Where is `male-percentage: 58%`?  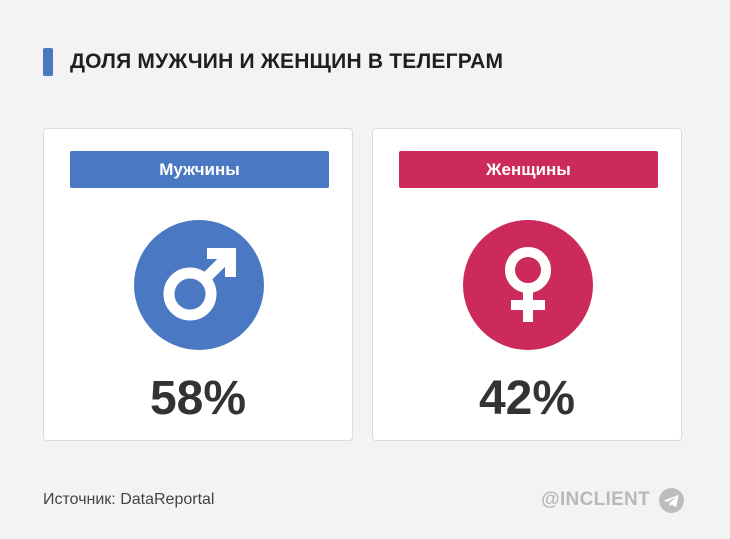
male-percentage: 58% is located at coordinates (198, 398).